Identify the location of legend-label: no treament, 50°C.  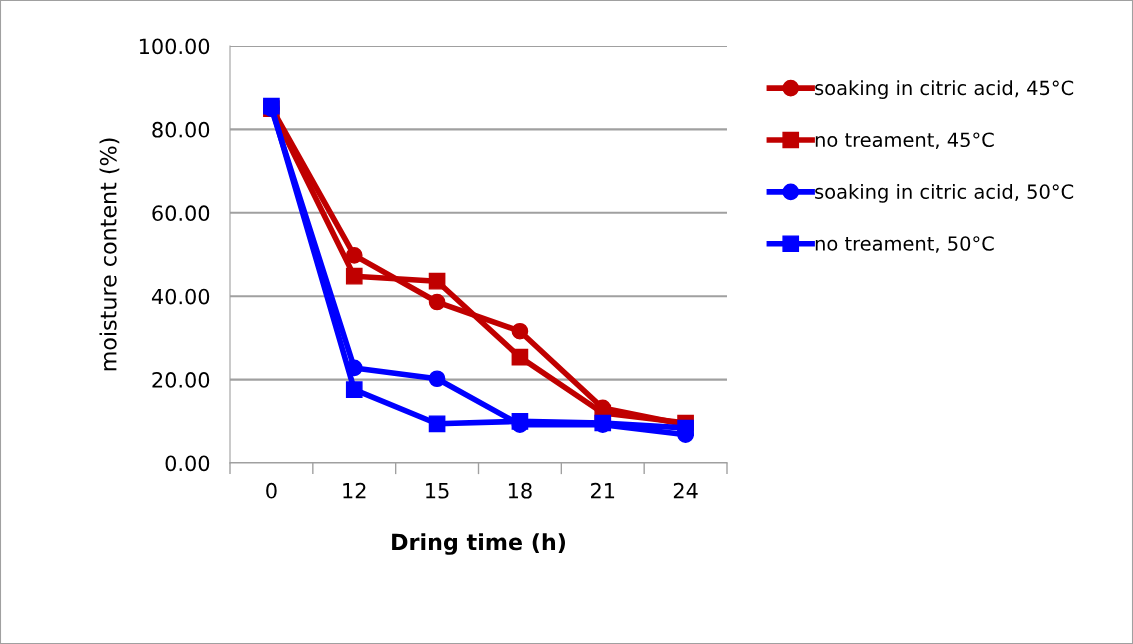
(904, 244).